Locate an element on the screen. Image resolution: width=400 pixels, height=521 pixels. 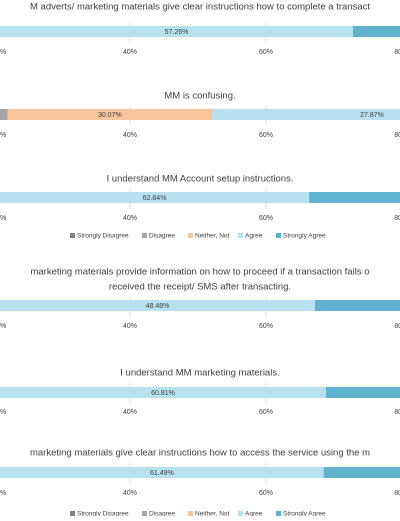
bar-segment-neither-not is located at coordinates (110, 114).